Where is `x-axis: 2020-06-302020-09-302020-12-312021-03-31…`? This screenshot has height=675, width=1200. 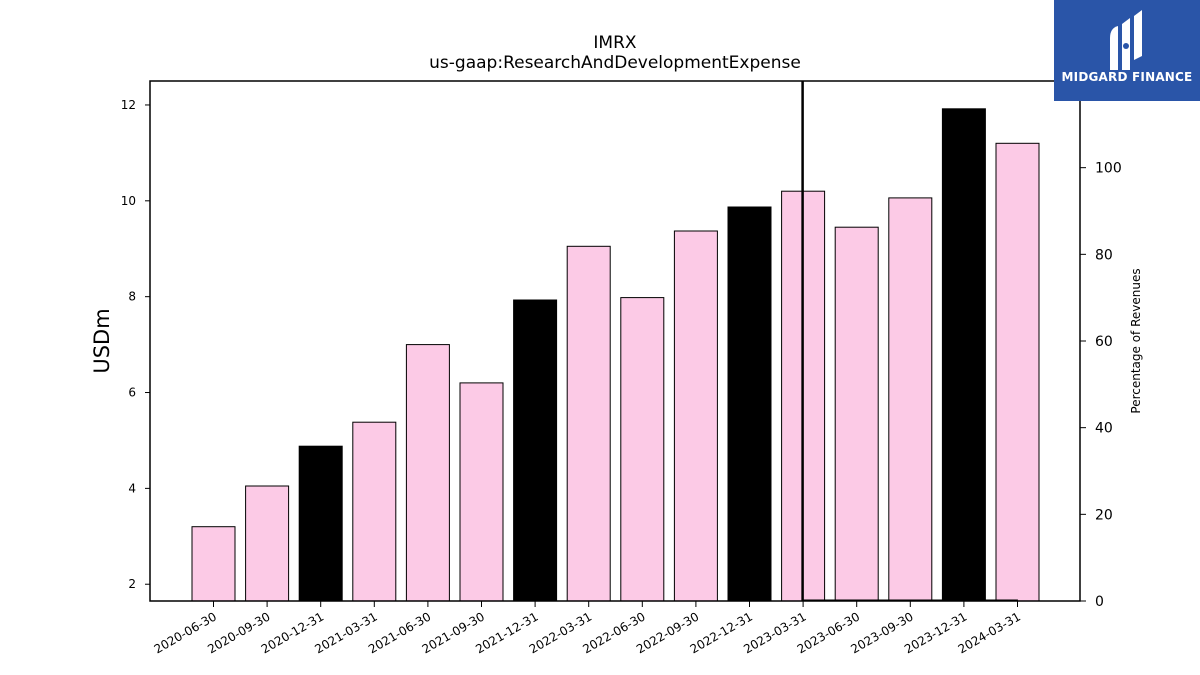
x-axis: 2020-06-302020-09-302020-12-312021-03-31… is located at coordinates (587, 628).